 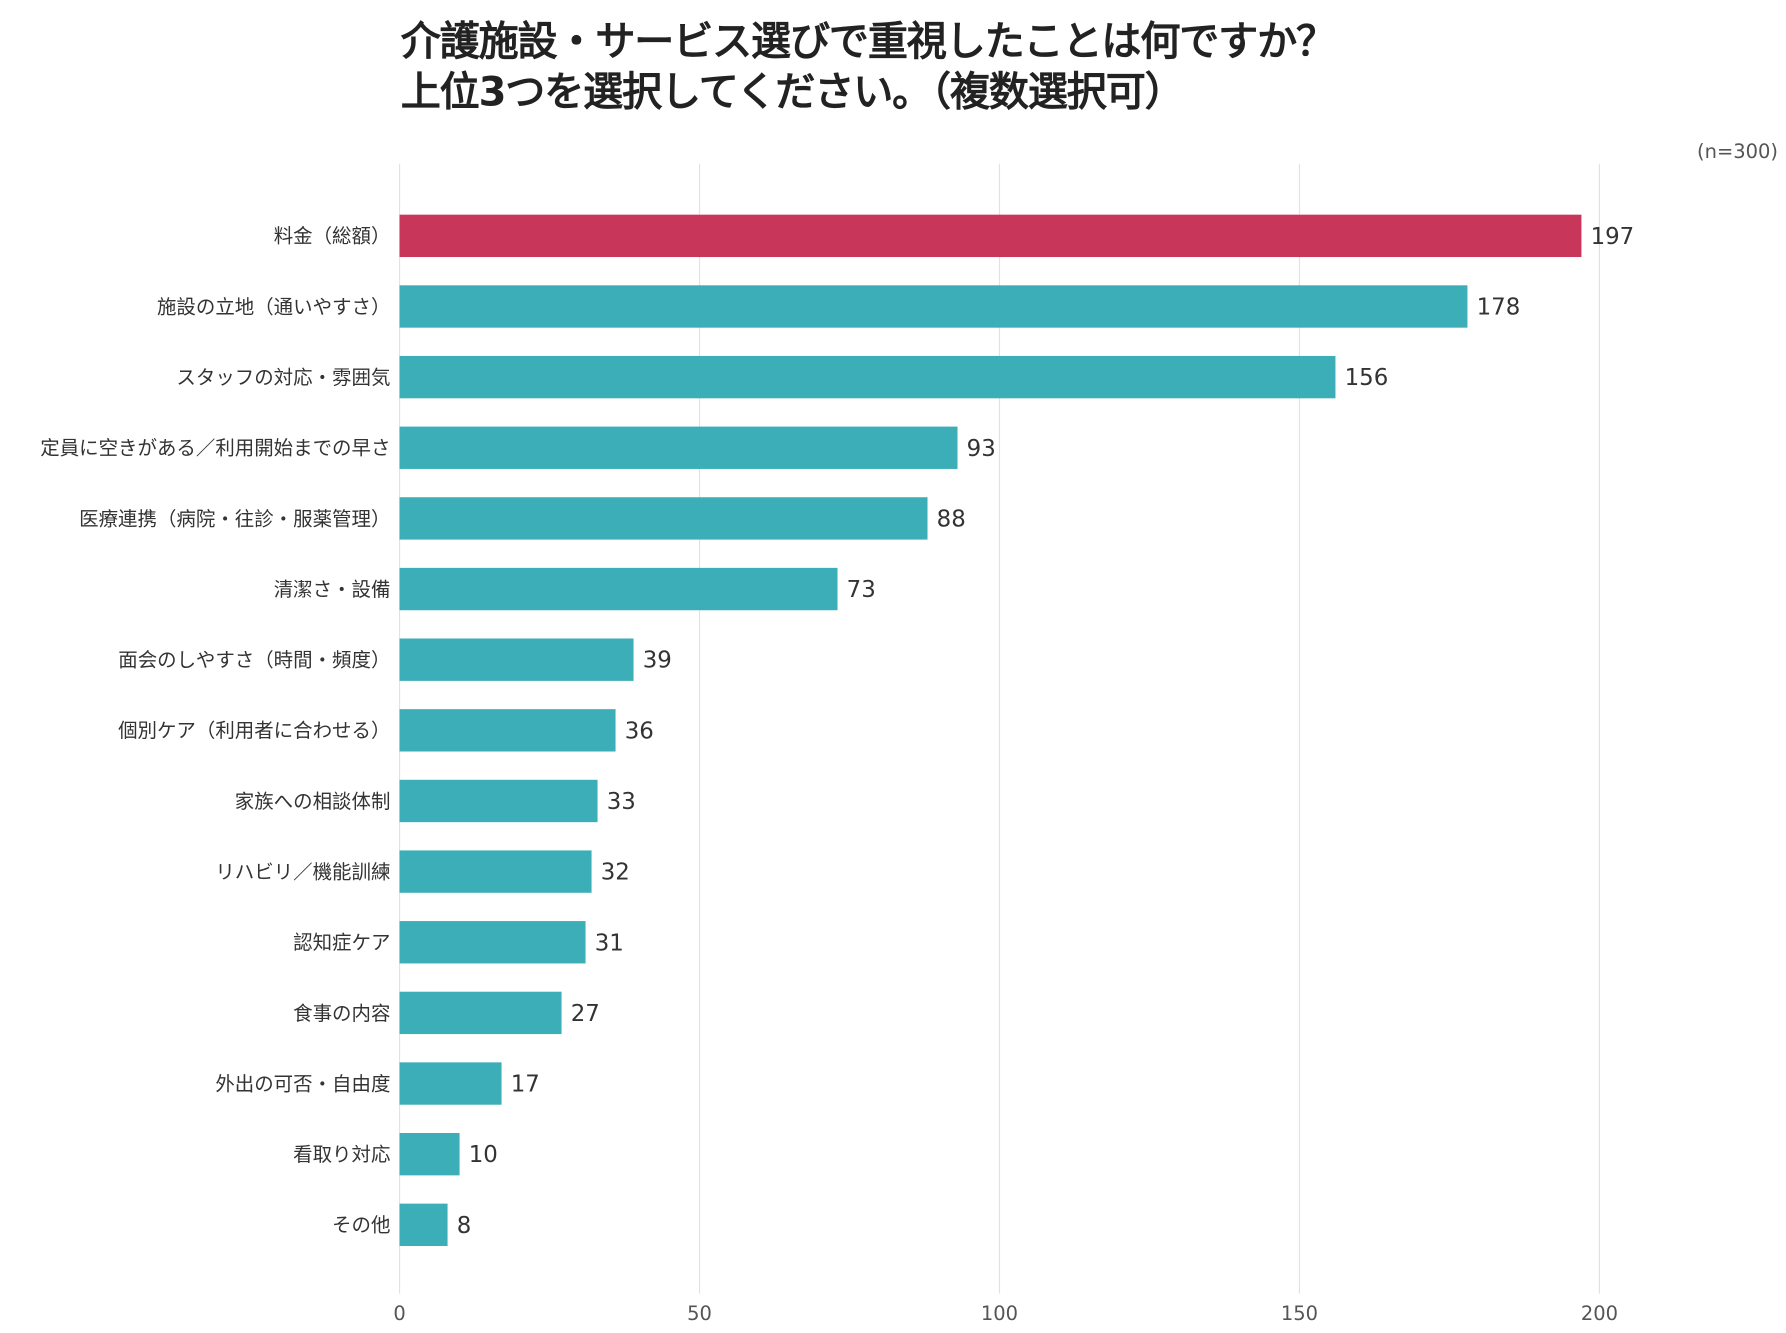 I want to click on data-label: 36, so click(x=639, y=731).